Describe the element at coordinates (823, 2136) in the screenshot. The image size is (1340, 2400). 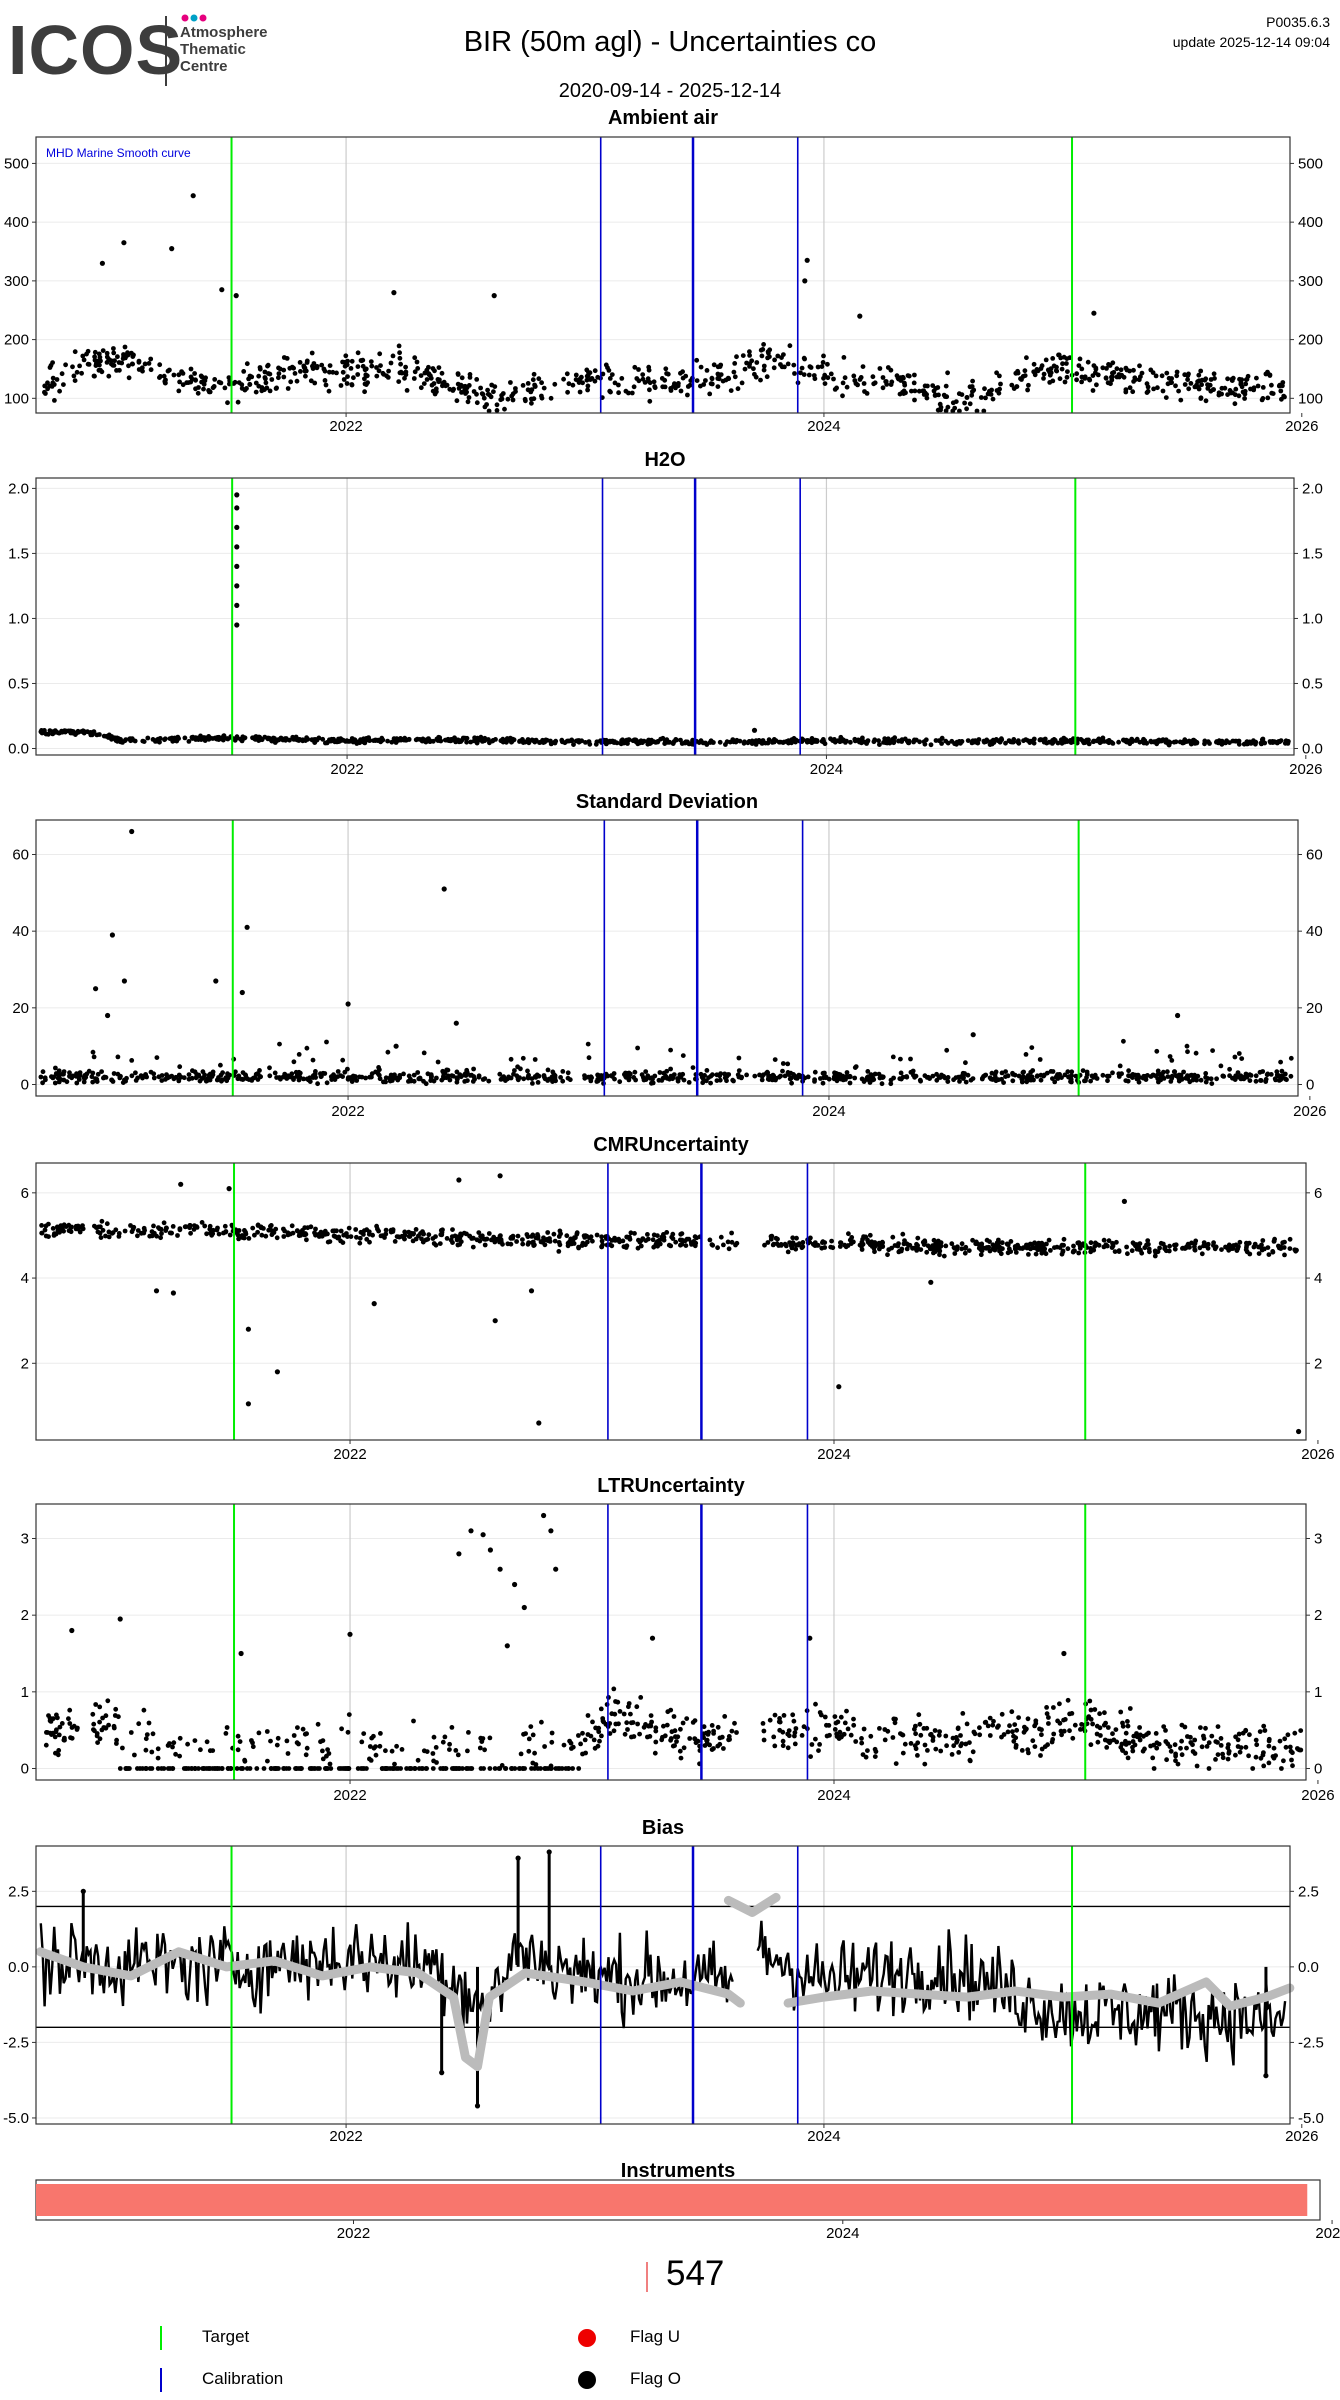
I see `x-tick-label: 2024` at that location.